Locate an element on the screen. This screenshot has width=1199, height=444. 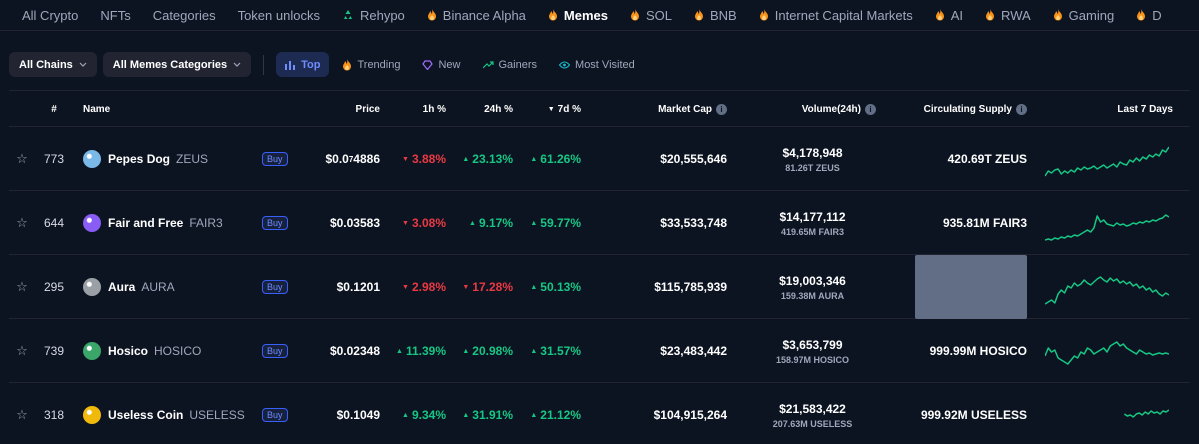
filter-new: New is located at coordinates (441, 64).